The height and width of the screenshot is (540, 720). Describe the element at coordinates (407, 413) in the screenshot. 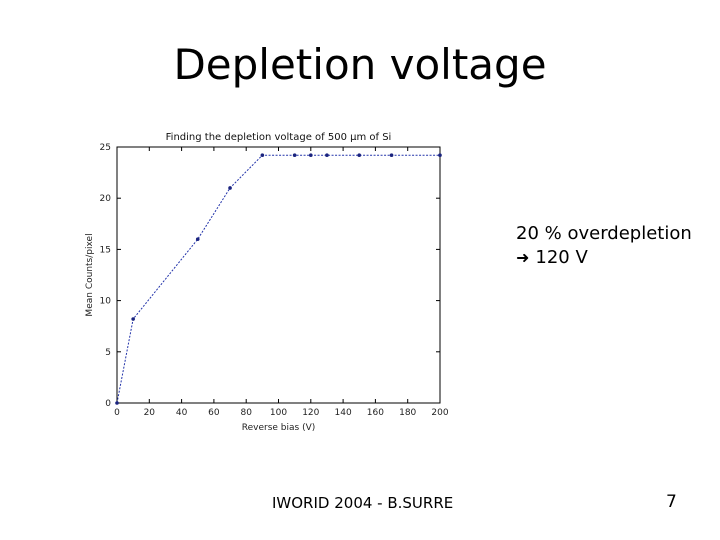

I see `x-tick-label: 180` at that location.